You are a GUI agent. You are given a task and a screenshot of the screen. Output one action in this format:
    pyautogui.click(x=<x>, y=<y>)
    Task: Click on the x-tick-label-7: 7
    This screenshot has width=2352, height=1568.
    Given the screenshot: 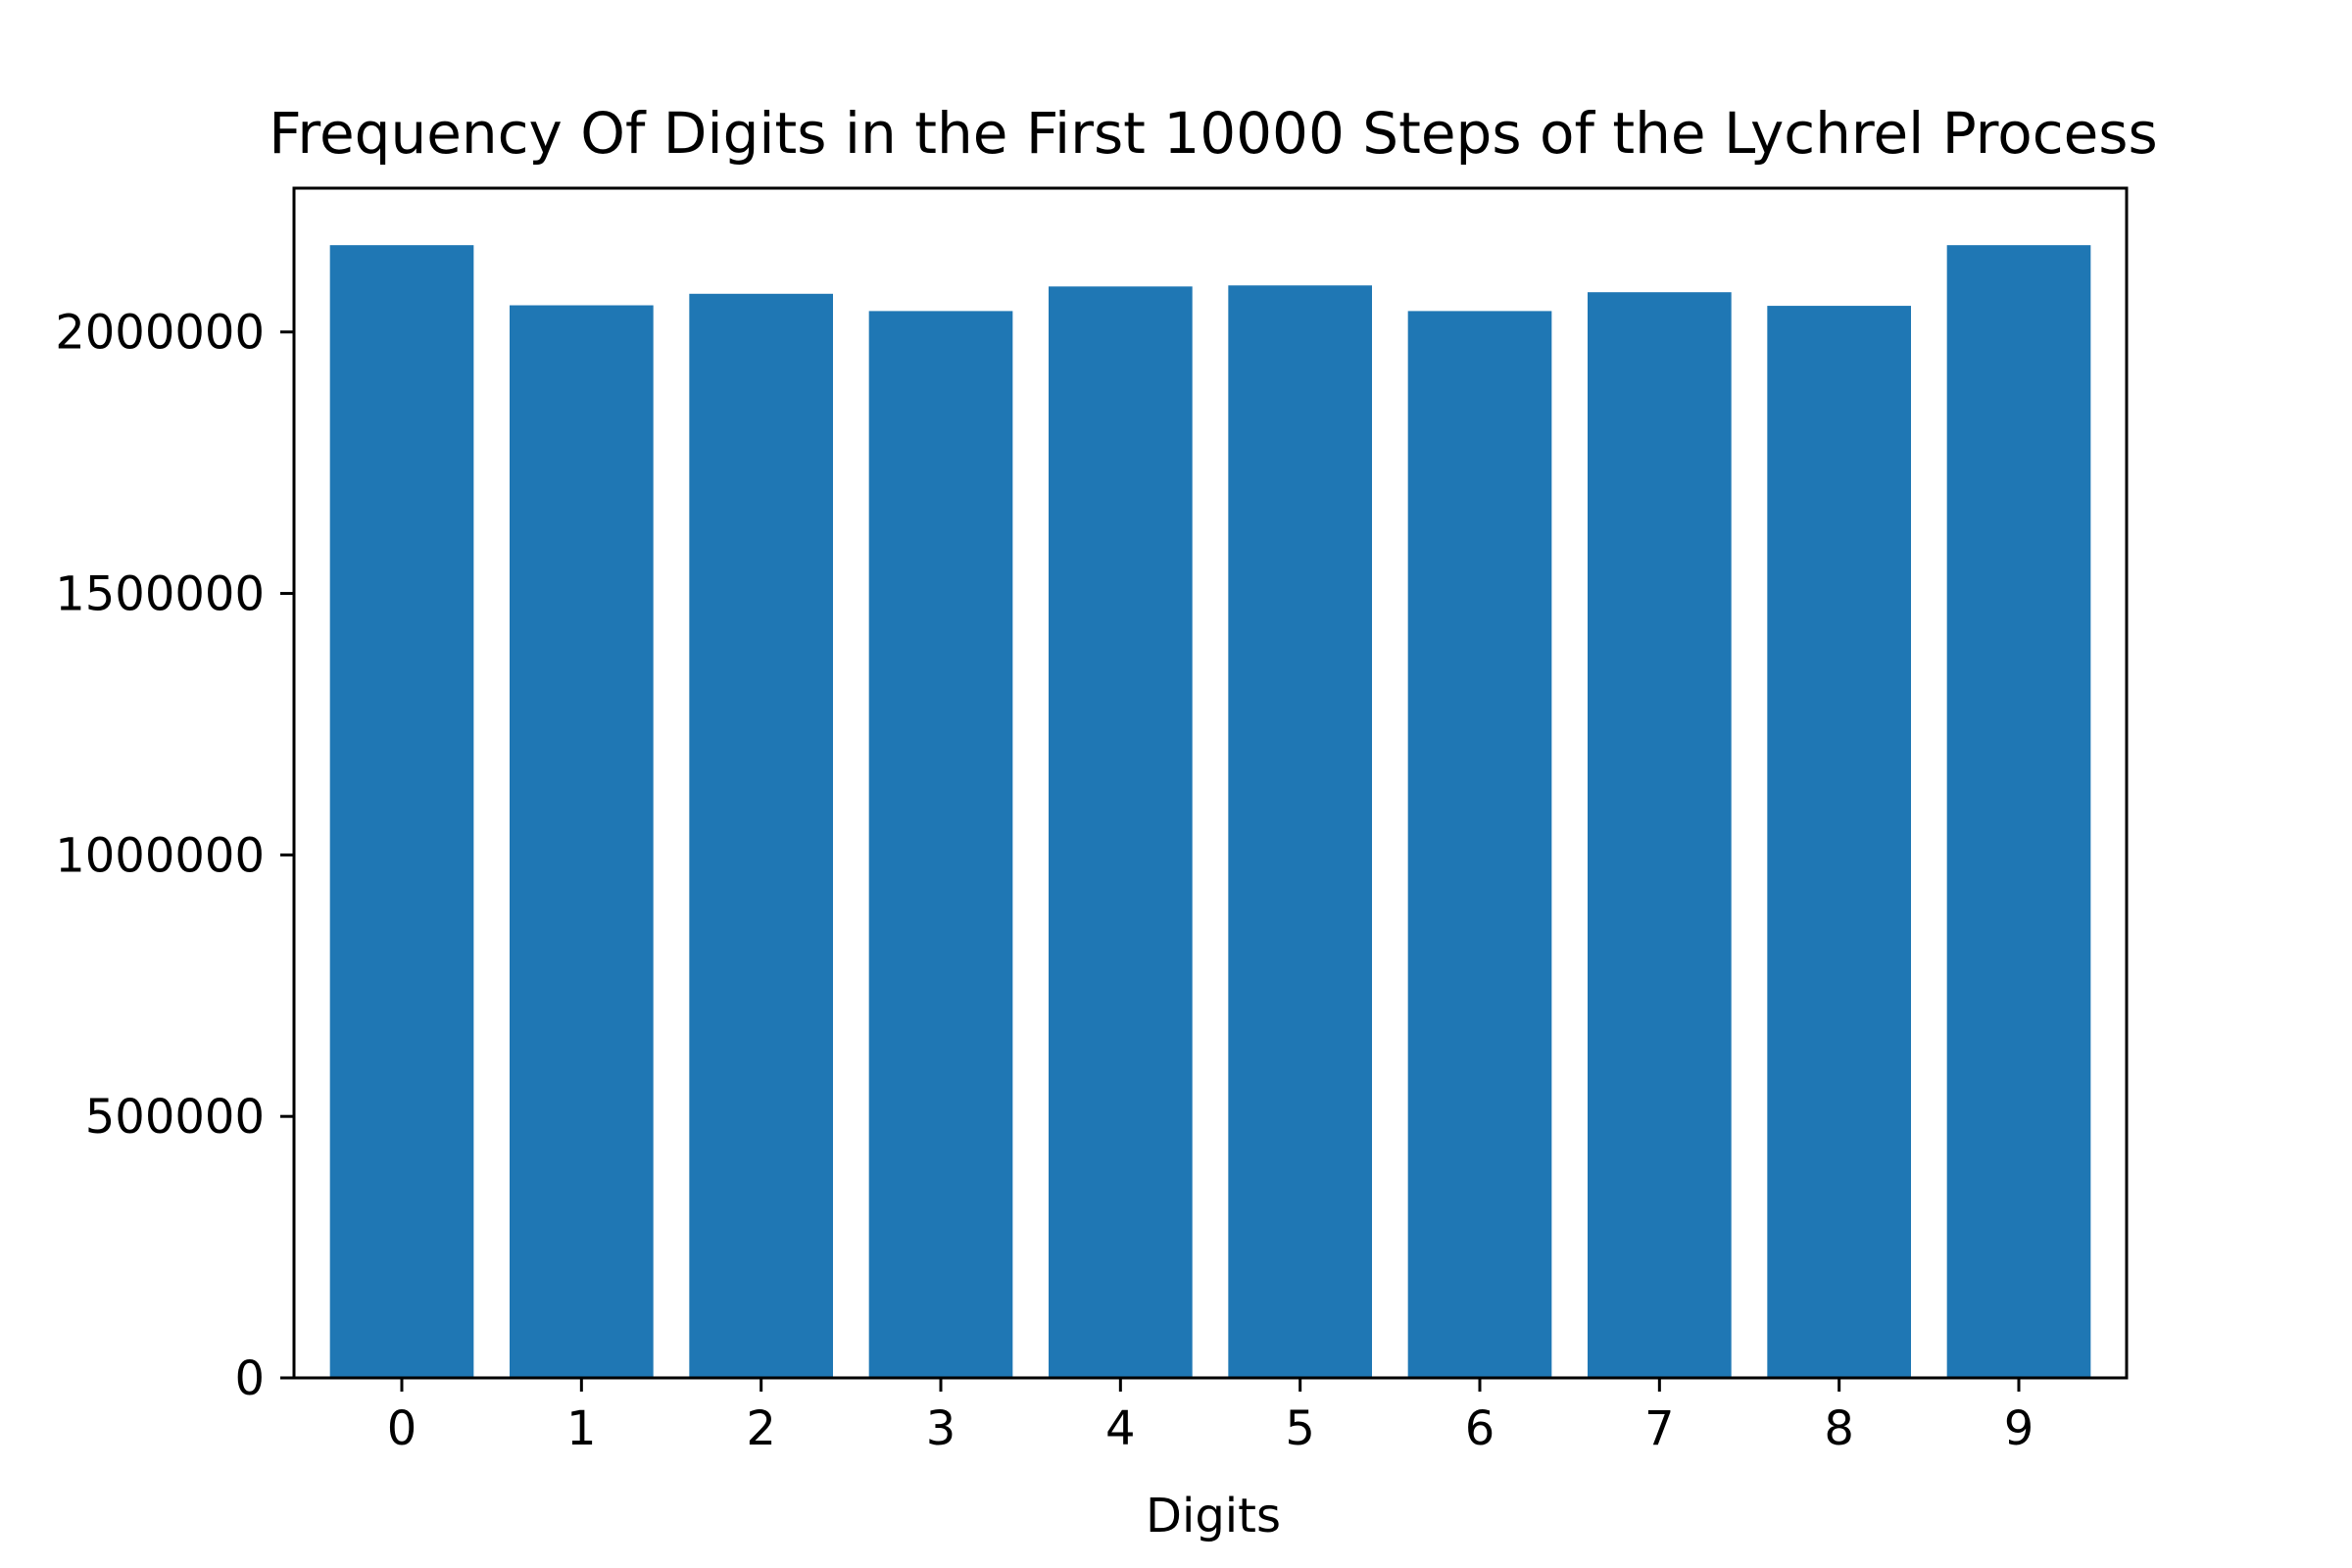 What is the action you would take?
    pyautogui.click(x=1659, y=1428)
    